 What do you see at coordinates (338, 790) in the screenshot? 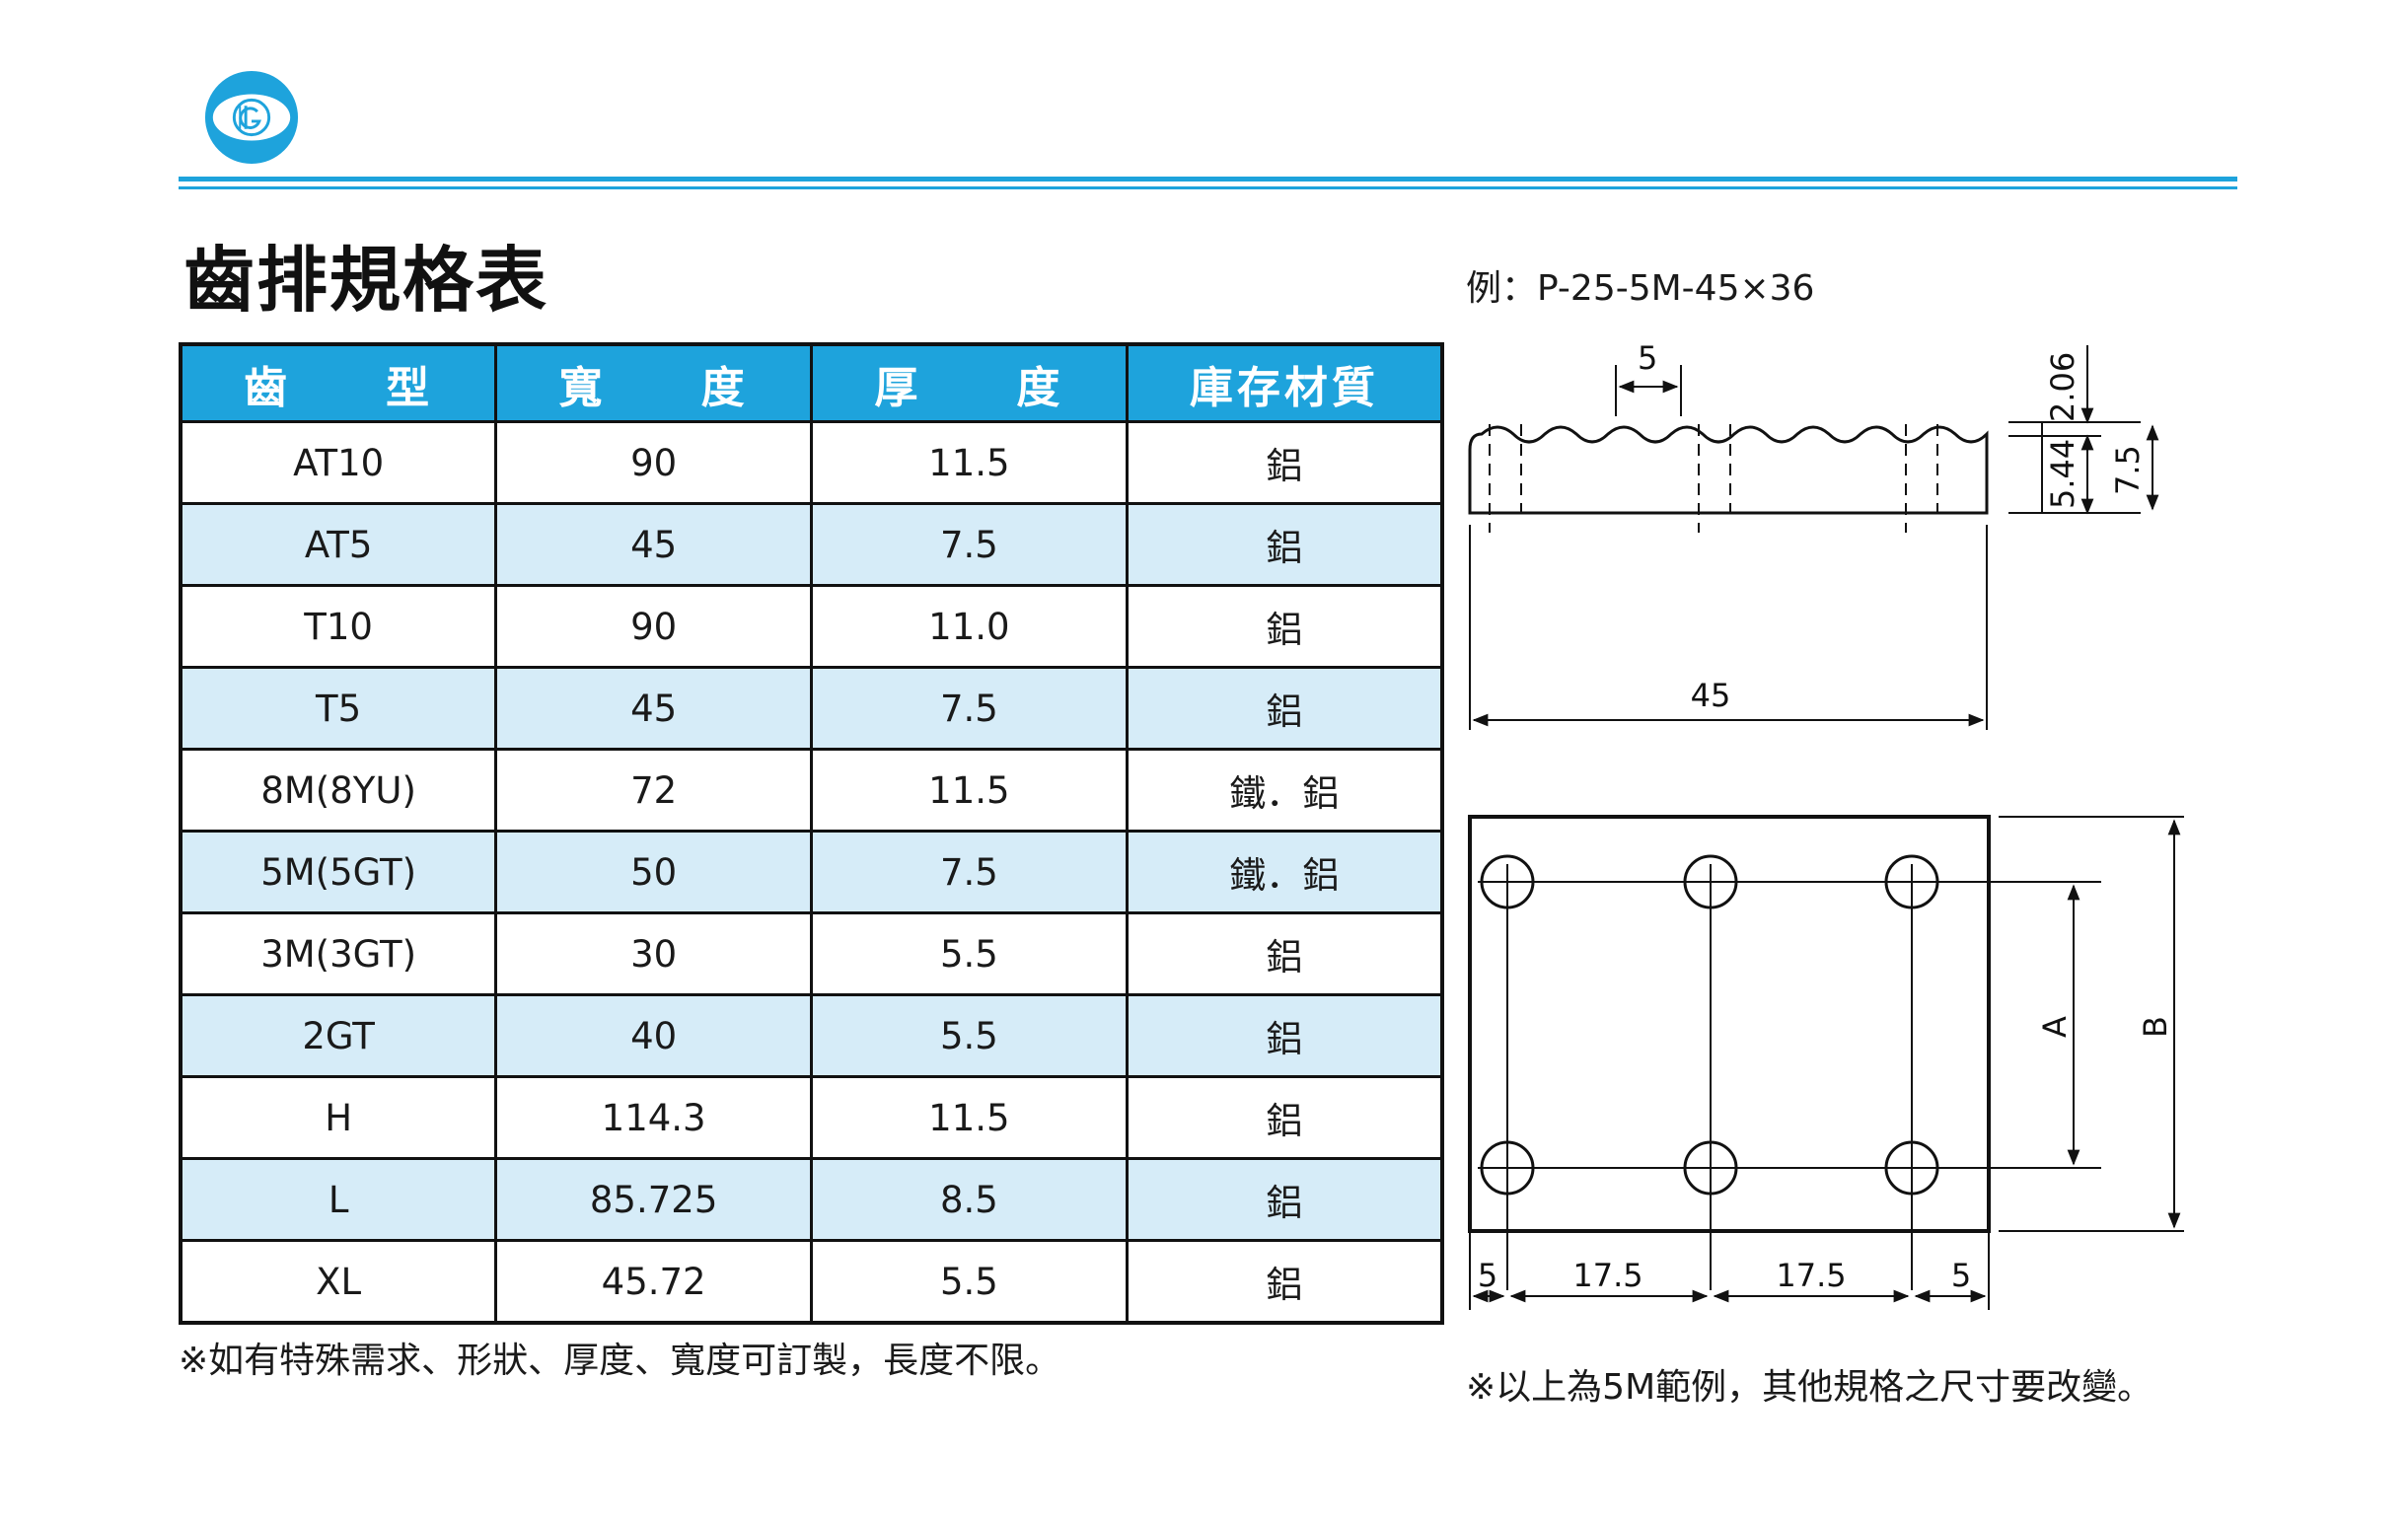
I see `cell-tooth-type: 8M(8YU)` at bounding box center [338, 790].